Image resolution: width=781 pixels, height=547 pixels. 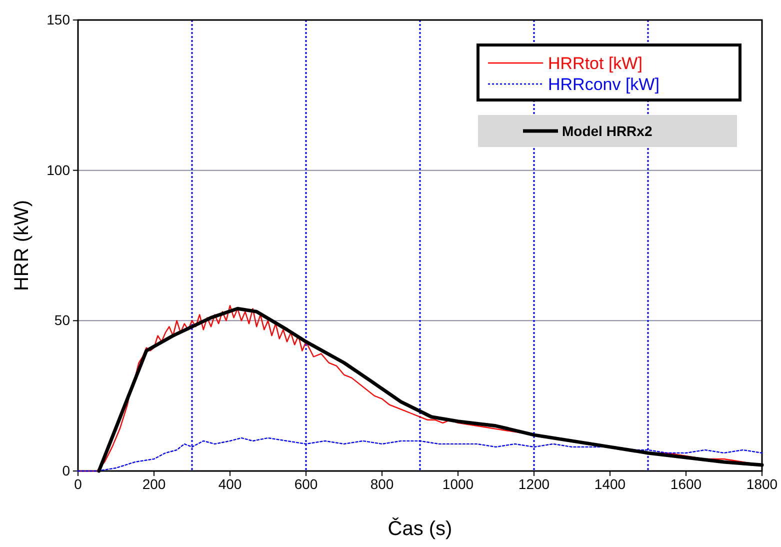 What do you see at coordinates (306, 484) in the screenshot?
I see `x-tick-label: 600` at bounding box center [306, 484].